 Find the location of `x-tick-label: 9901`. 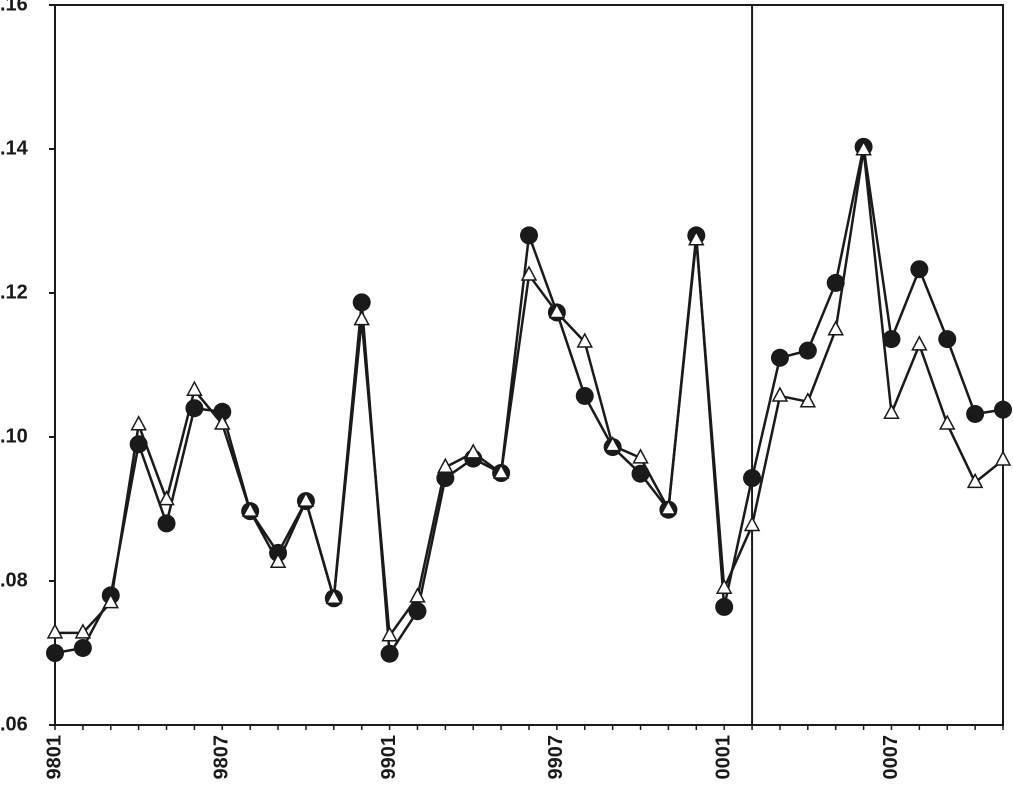

x-tick-label: 9901 is located at coordinates (389, 757).